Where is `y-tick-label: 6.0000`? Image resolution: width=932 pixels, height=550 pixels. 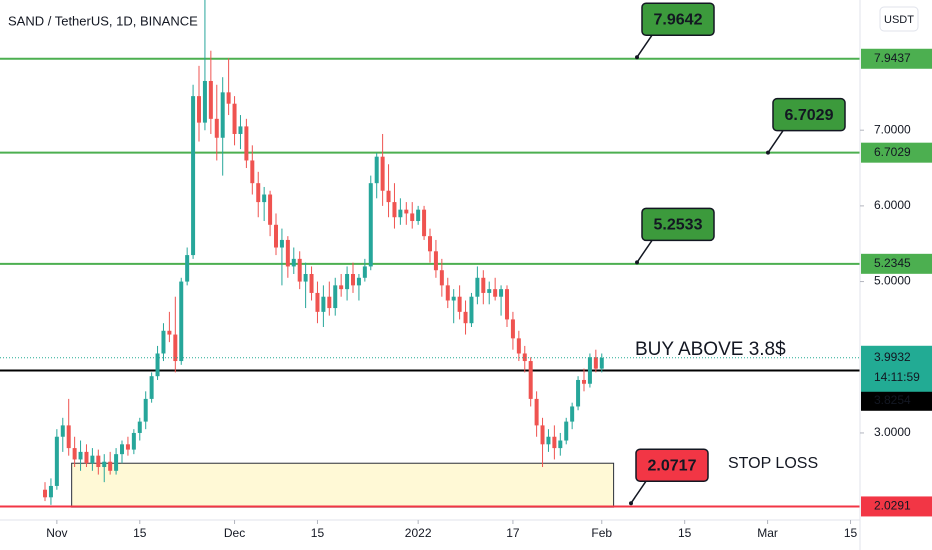 y-tick-label: 6.0000 is located at coordinates (892, 205).